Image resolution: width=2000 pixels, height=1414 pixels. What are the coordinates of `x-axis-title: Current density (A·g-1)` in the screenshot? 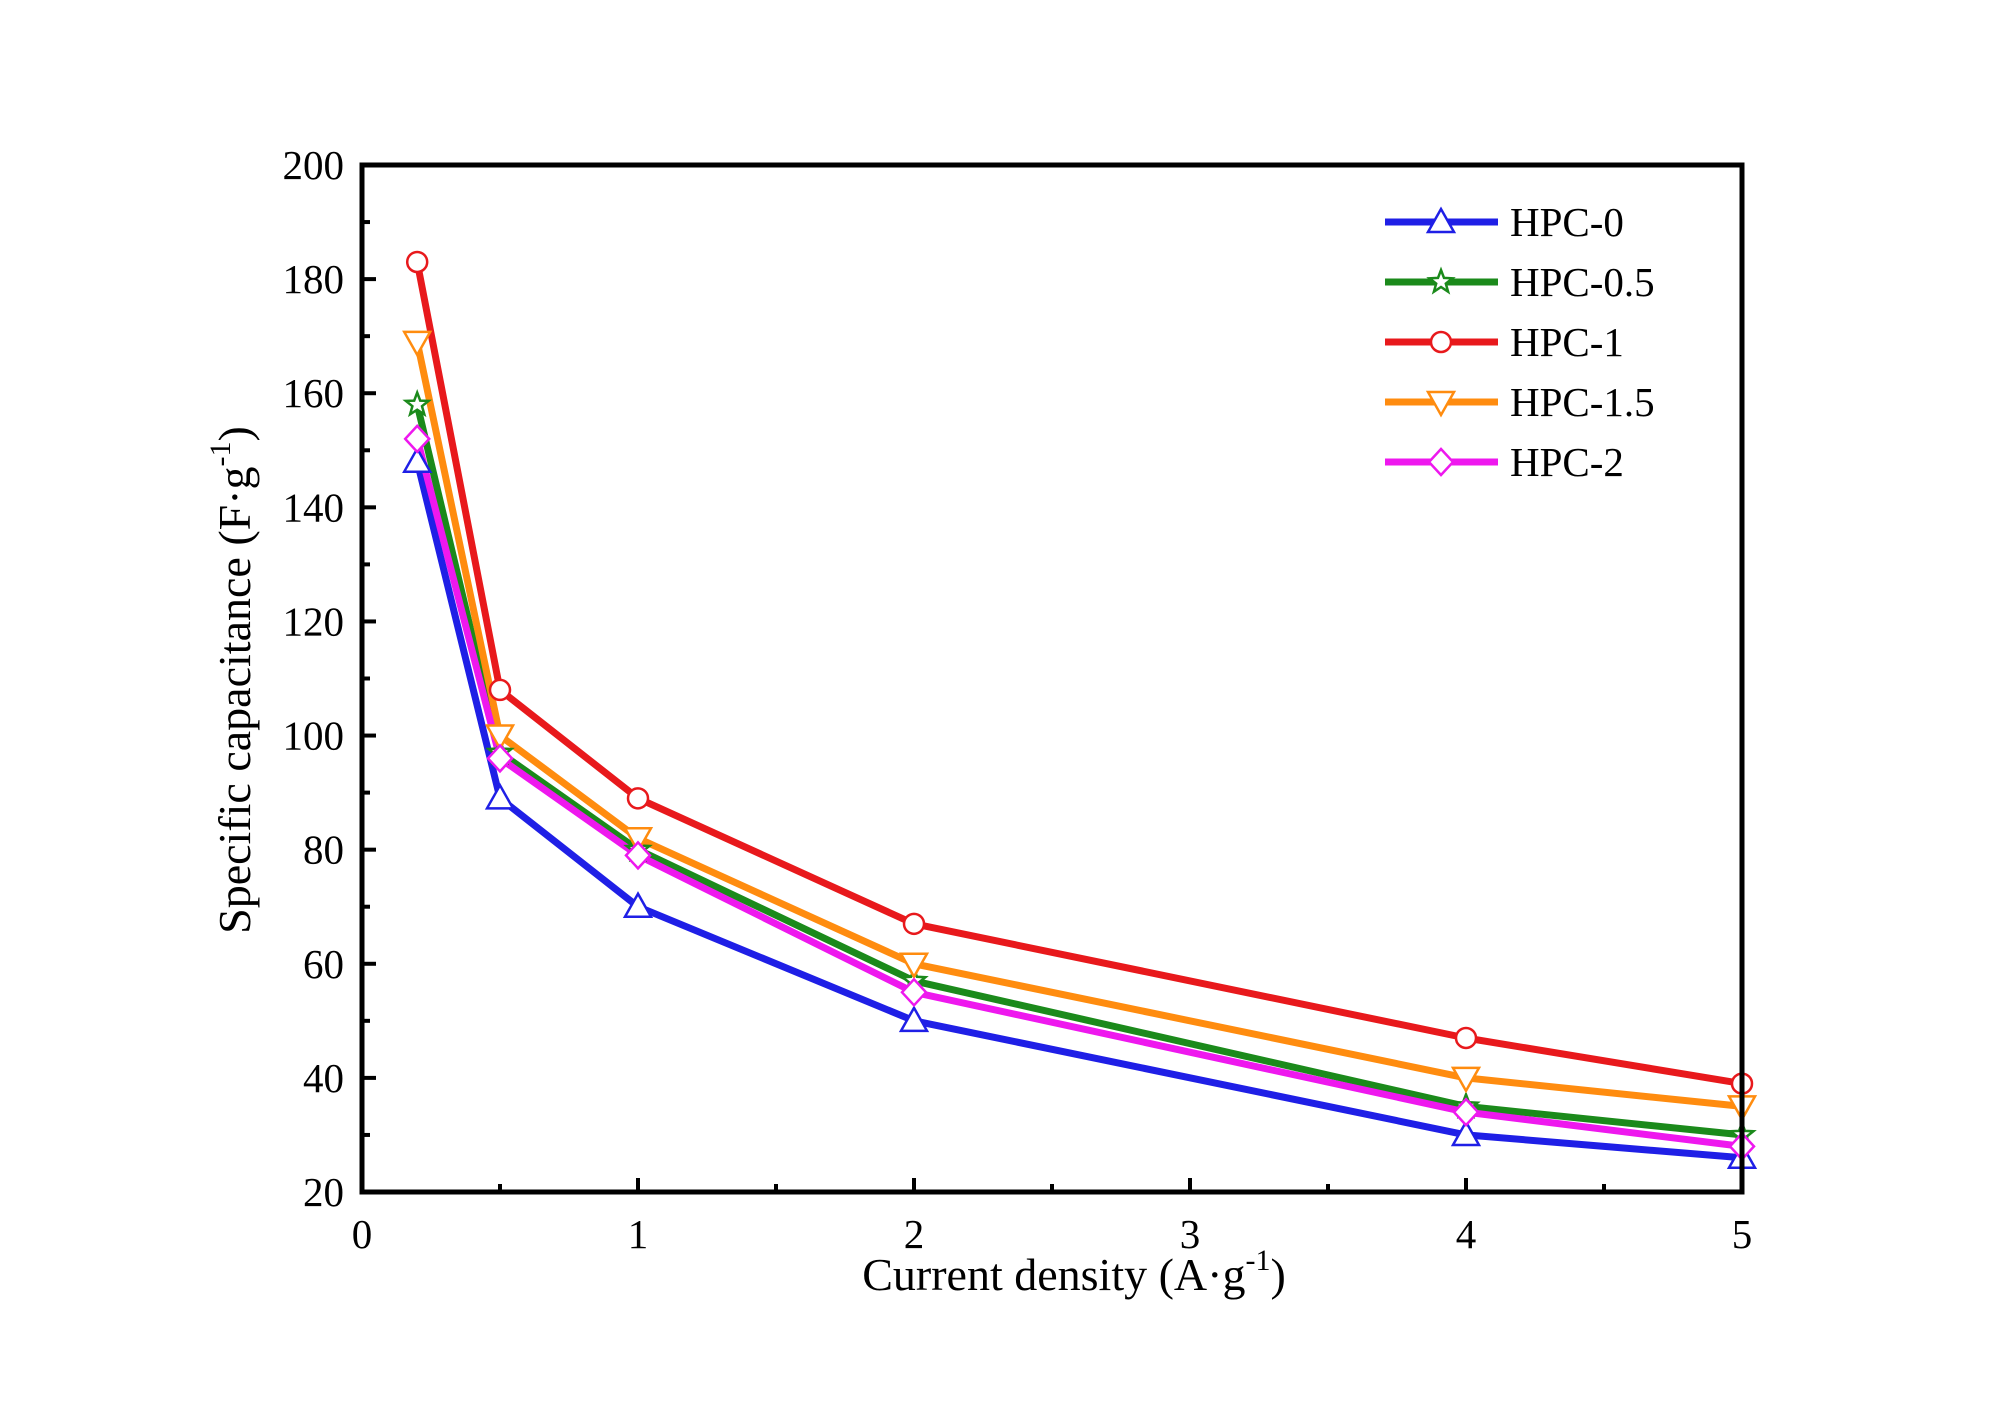 It's located at (1074, 1272).